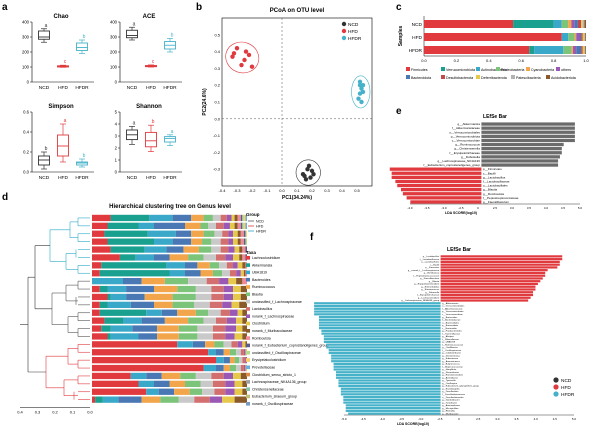 This screenshot has width=594, height=433. I want to click on feature-label: c__Bacteroidia, so click(449, 328).